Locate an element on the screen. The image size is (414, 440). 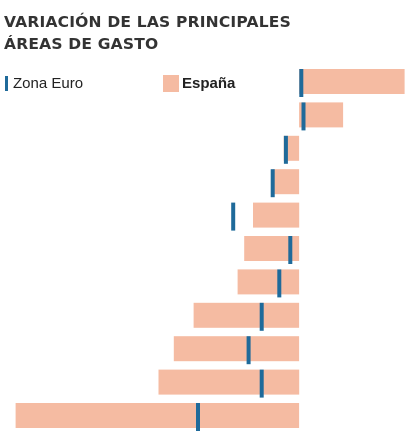
chart-title-line-1: VARIACIÓN DE LAS PRINCIPALES is located at coordinates (147, 22).